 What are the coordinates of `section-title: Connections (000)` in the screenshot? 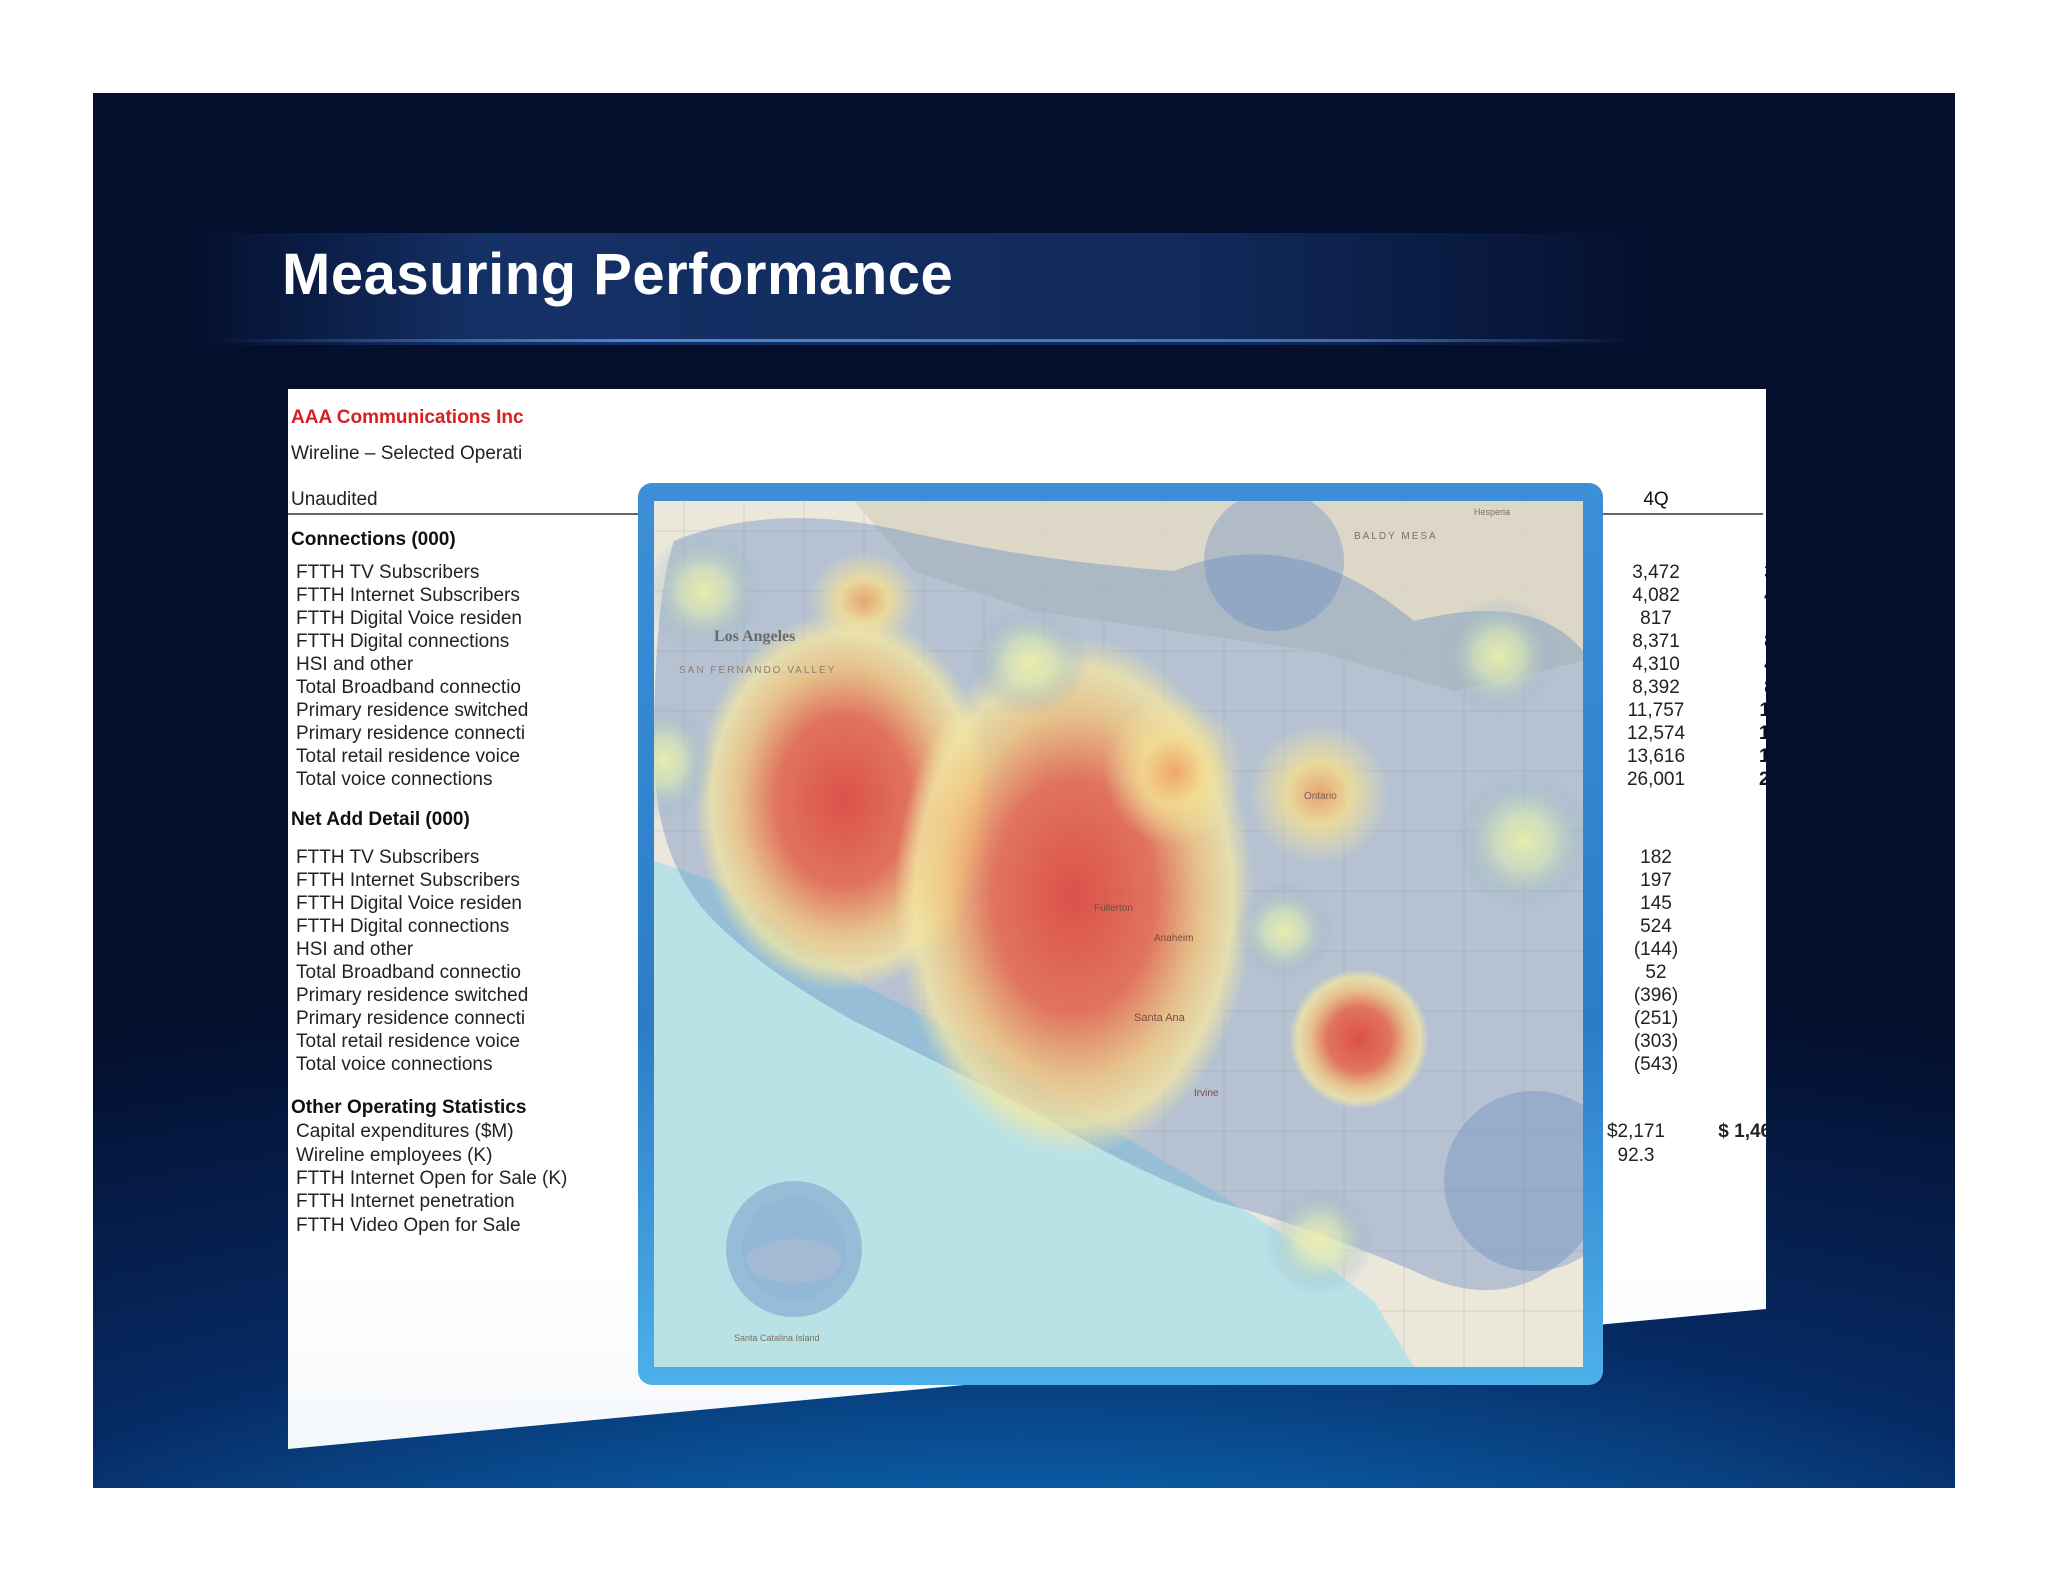 It's located at (373, 539).